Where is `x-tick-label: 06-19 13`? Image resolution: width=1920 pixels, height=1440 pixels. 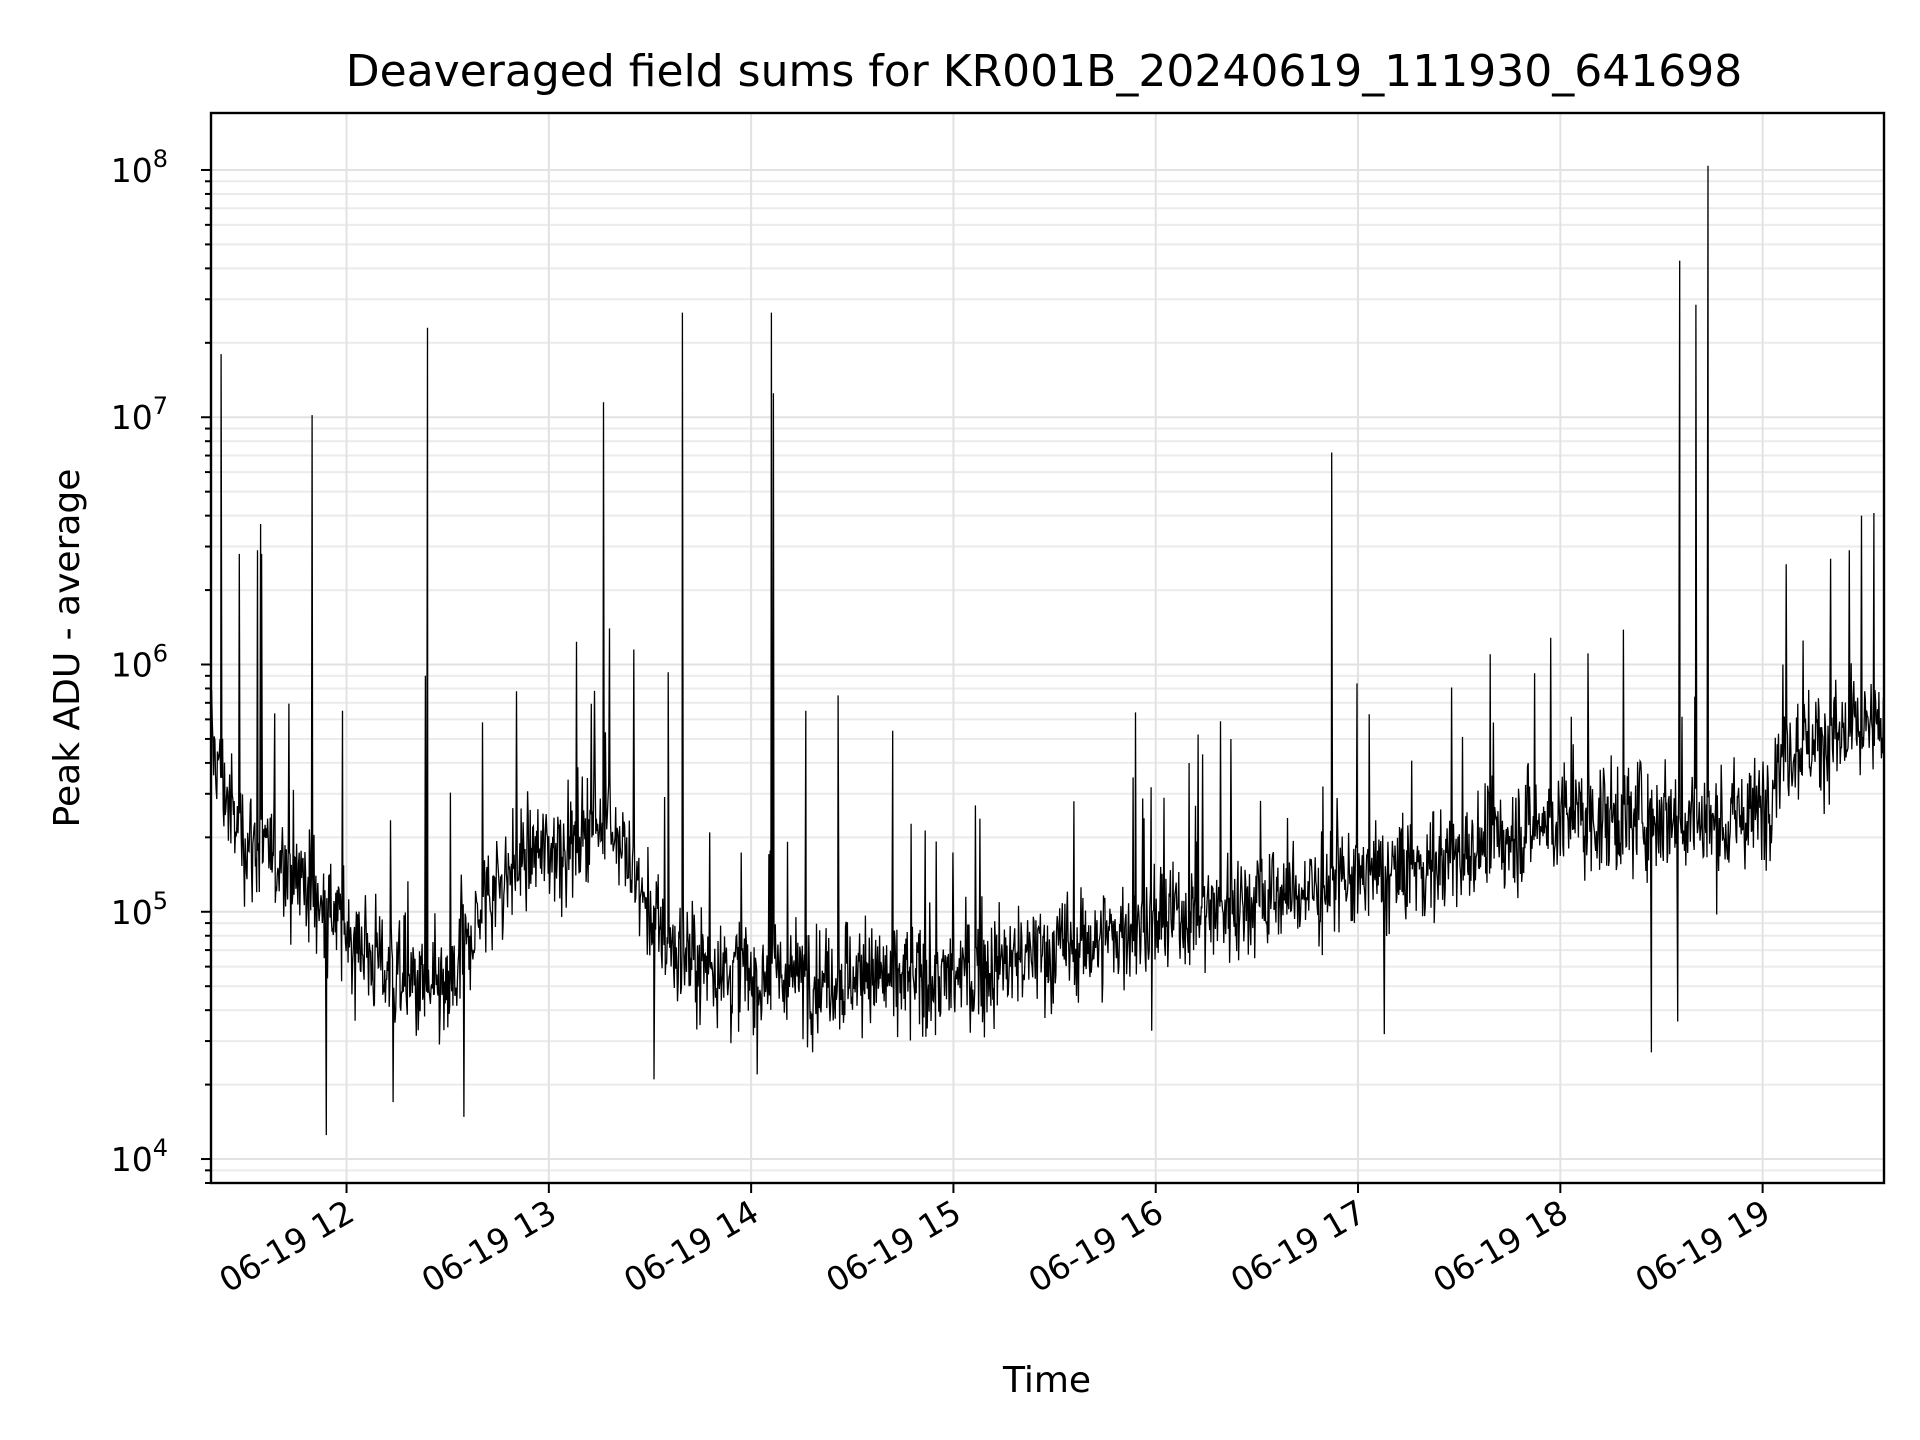 x-tick-label: 06-19 13 is located at coordinates (489, 1246).